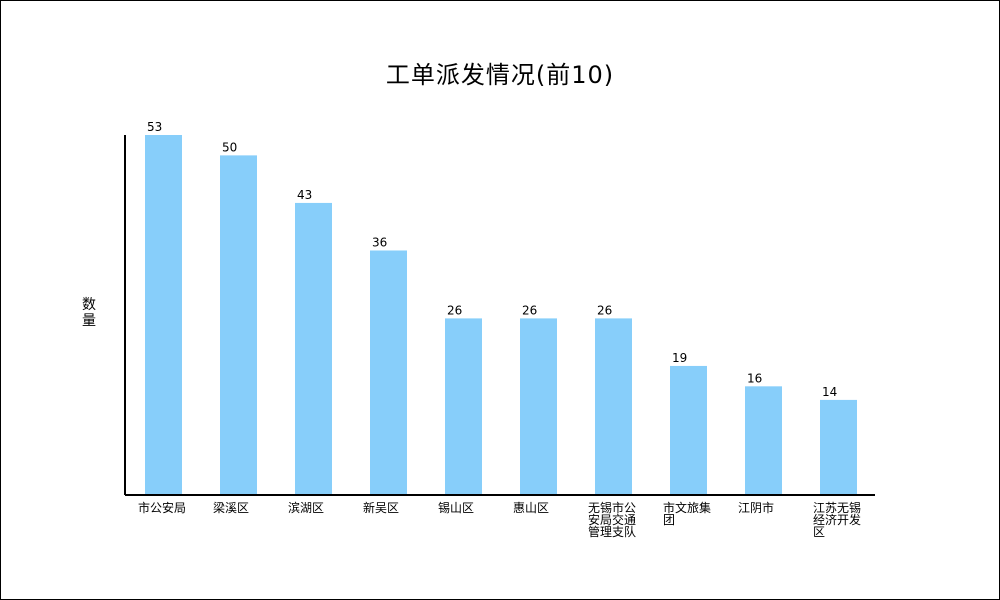  Describe the element at coordinates (531, 508) in the screenshot. I see `category-label-6: 惠山区` at that location.